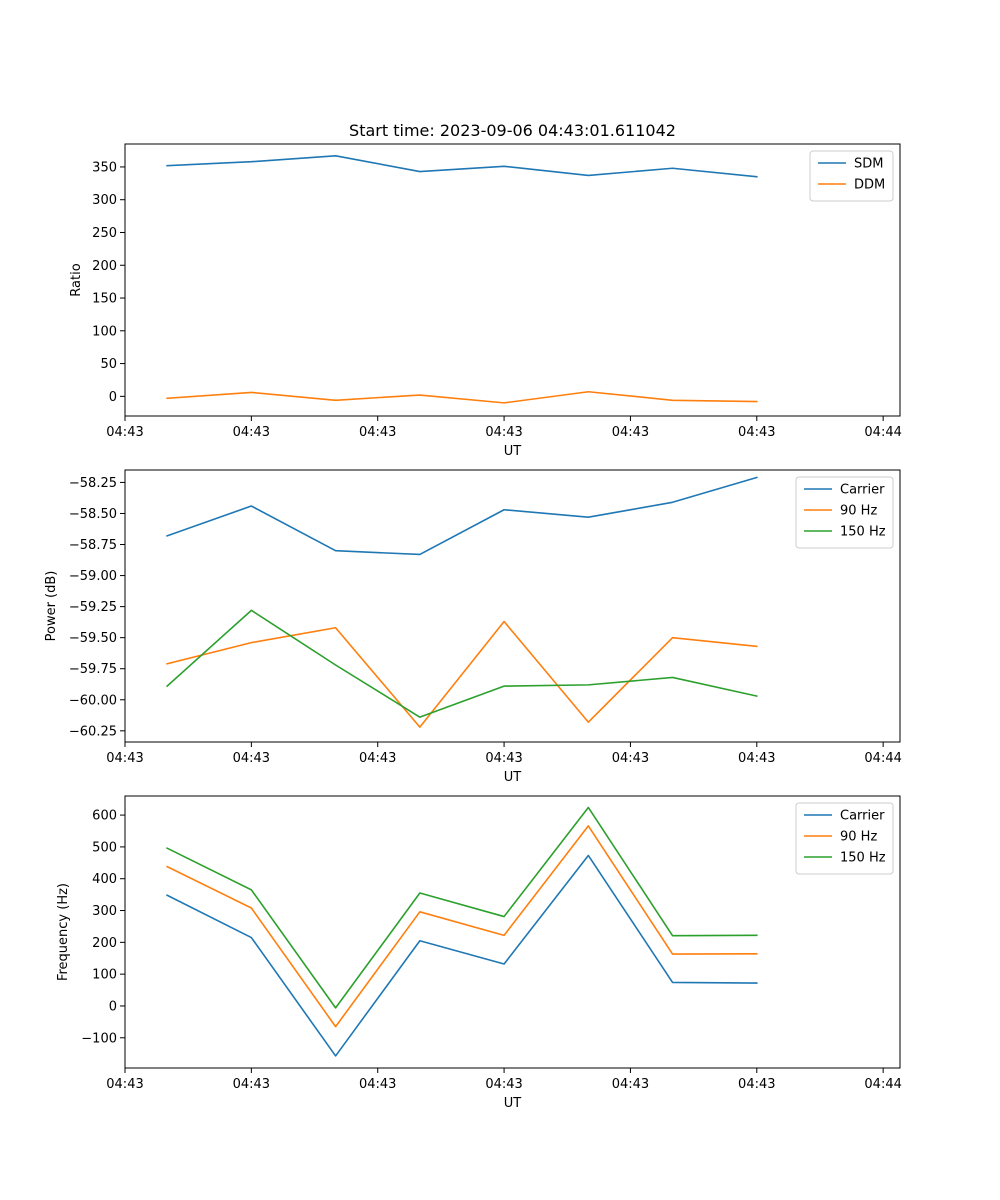 The height and width of the screenshot is (1200, 1000). I want to click on y-axis-label: Frequency (Hz), so click(63, 932).